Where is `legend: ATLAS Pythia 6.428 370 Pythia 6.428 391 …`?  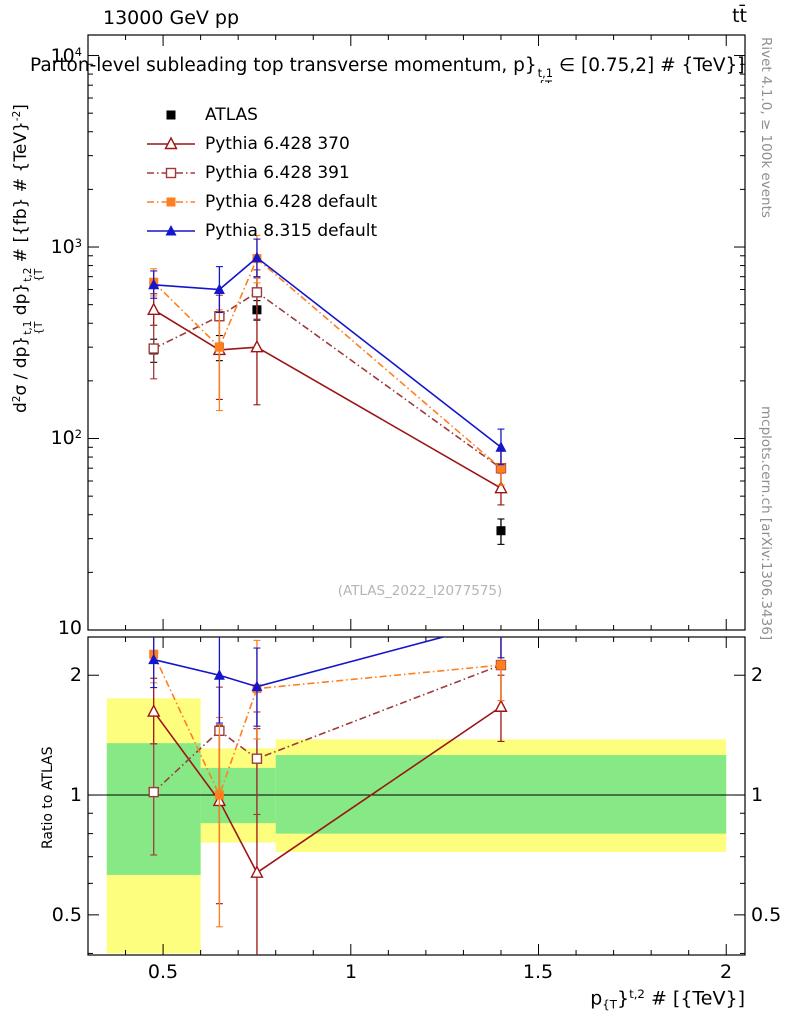
legend: ATLAS Pythia 6.428 370 Pythia 6.428 391 … is located at coordinates (261, 172).